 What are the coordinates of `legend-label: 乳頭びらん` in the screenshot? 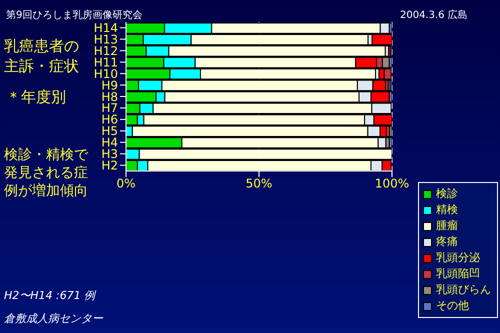 It's located at (463, 290).